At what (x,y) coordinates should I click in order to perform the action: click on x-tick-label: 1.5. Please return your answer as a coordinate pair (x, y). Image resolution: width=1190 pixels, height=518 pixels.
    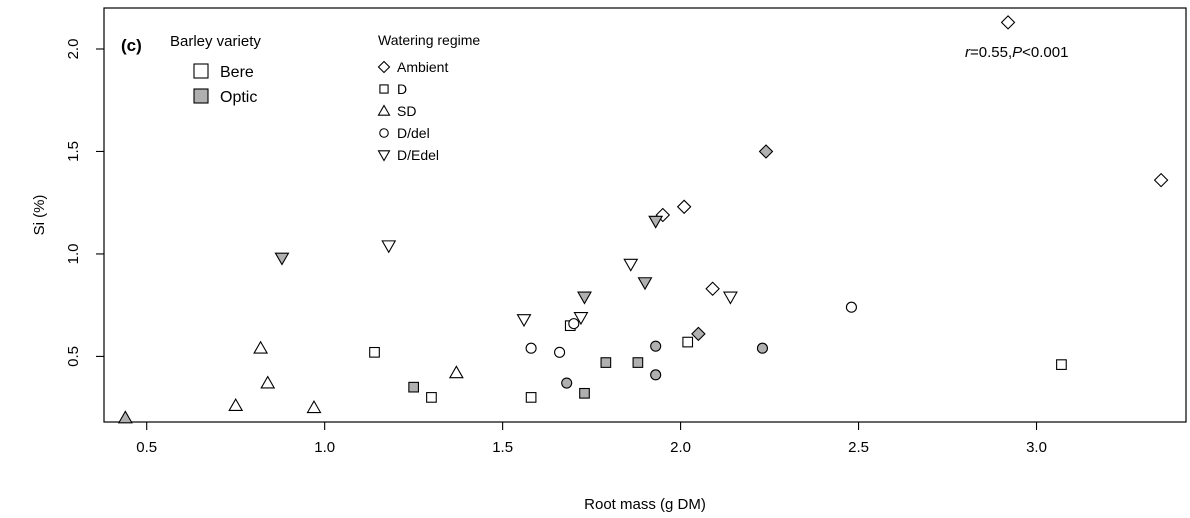
    Looking at the image, I should click on (502, 447).